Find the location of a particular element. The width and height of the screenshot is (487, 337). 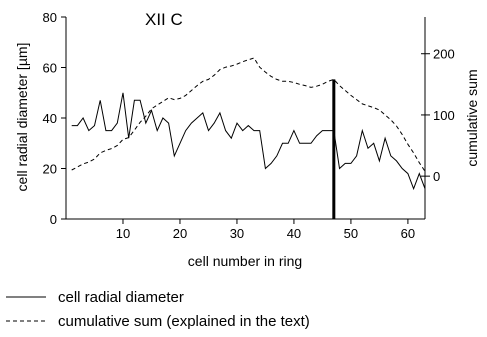

x-axis-title: cell number in ring is located at coordinates (245, 261).